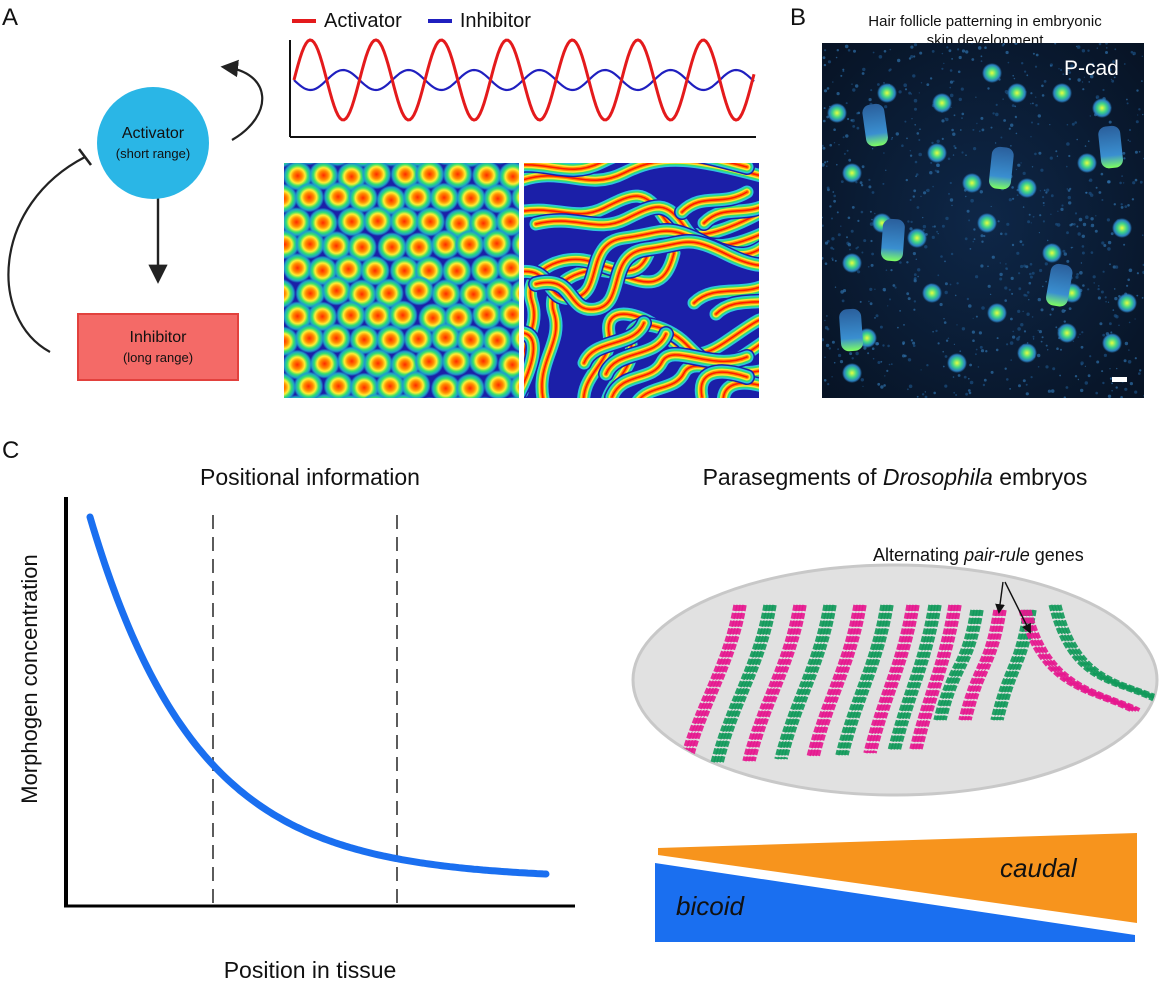 The width and height of the screenshot is (1159, 989). What do you see at coordinates (710, 906) in the screenshot?
I see `bicoid-label: bicoid` at bounding box center [710, 906].